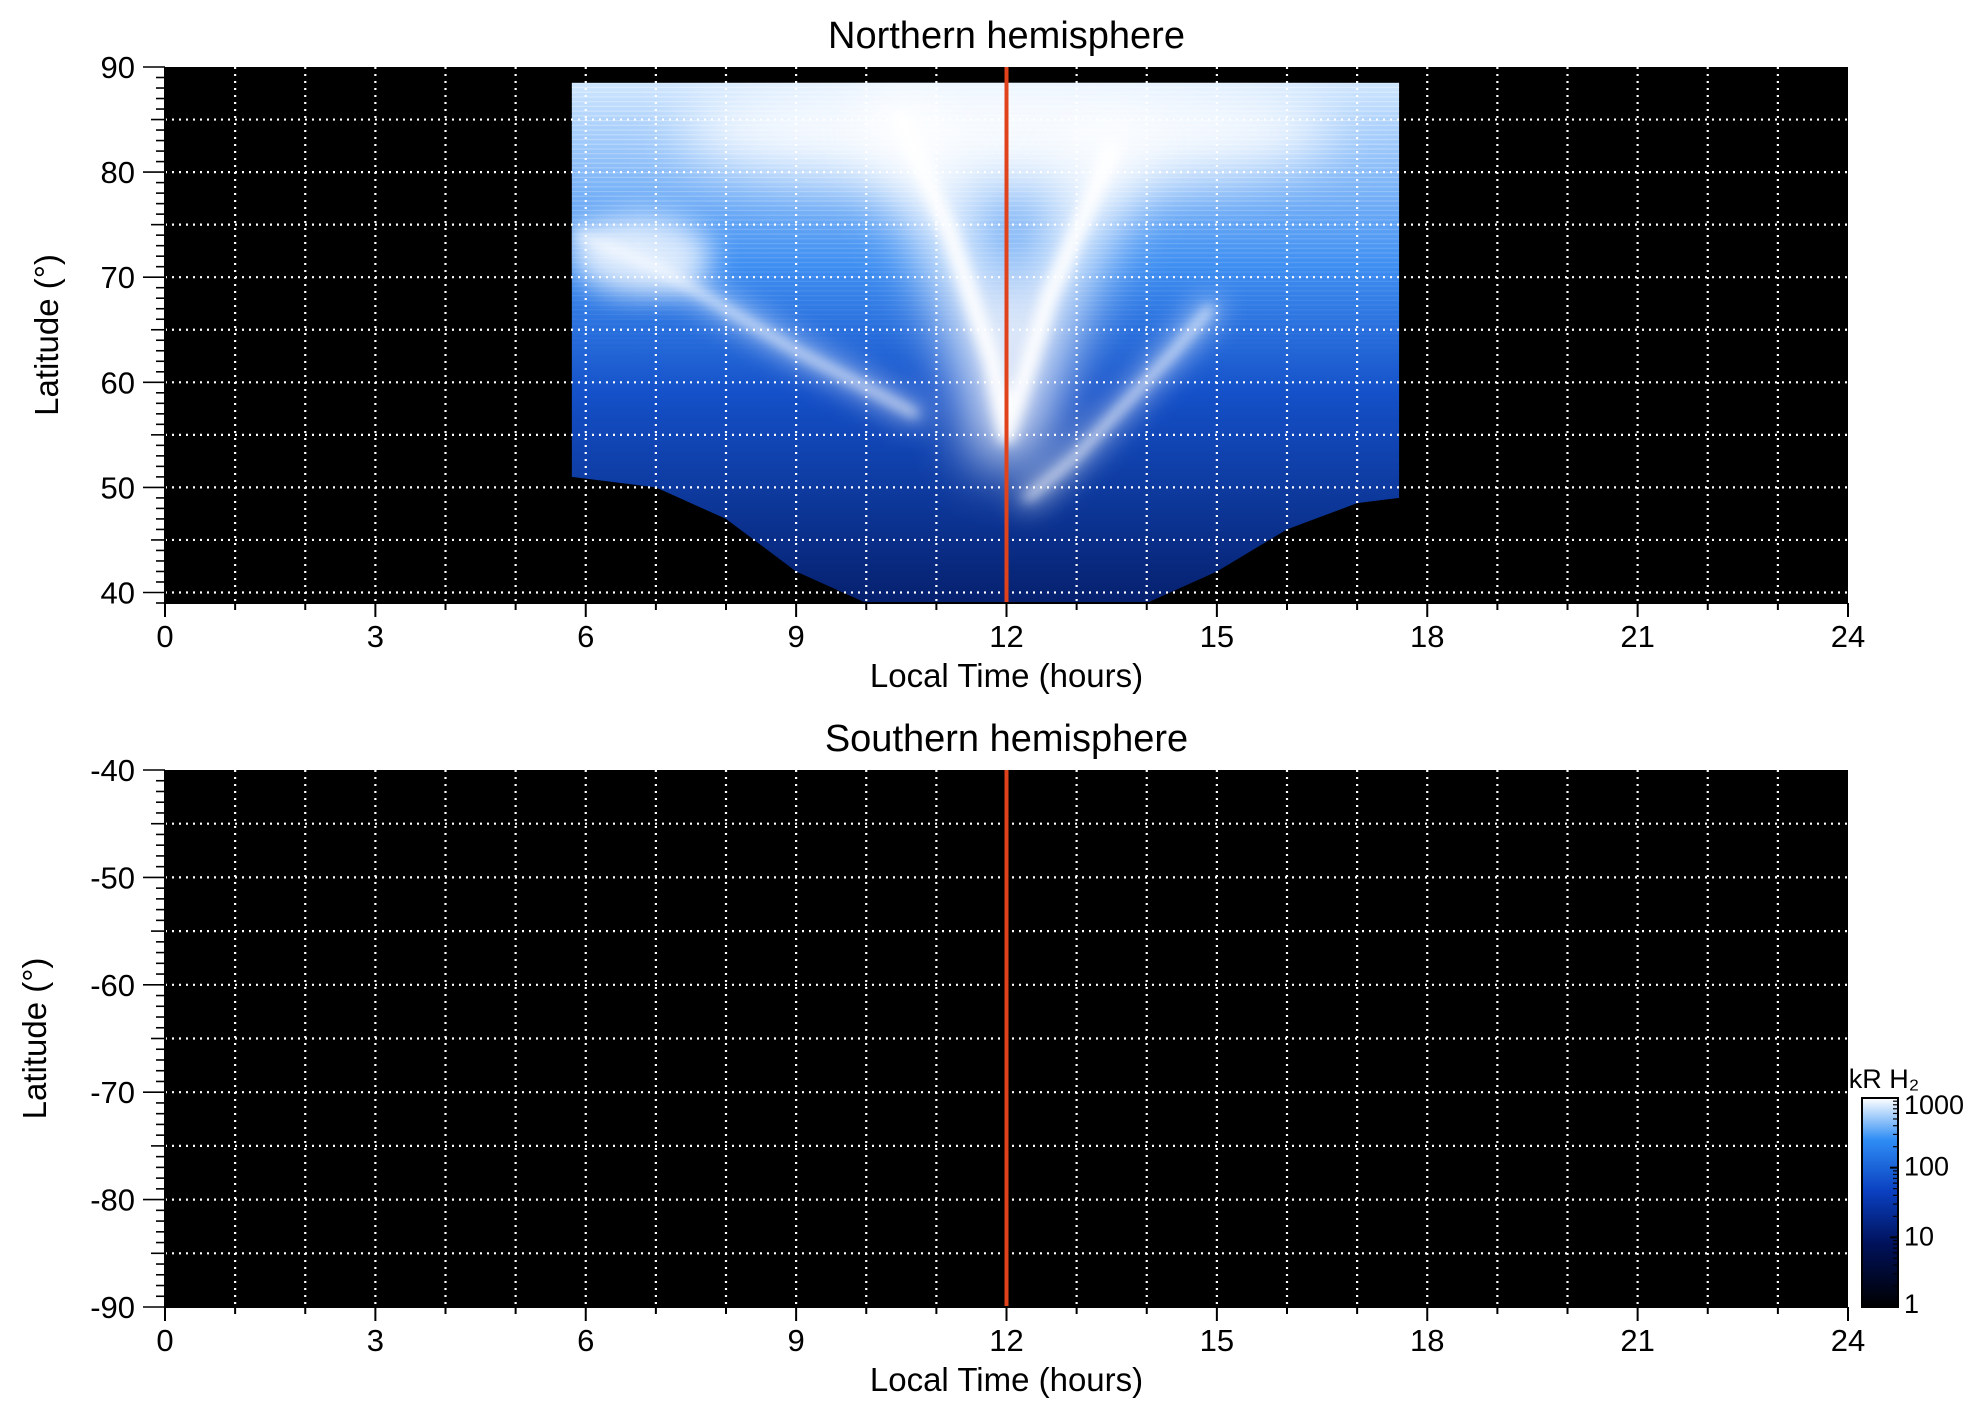 The height and width of the screenshot is (1423, 1983). I want to click on y-tick-label: 70, so click(118, 277).